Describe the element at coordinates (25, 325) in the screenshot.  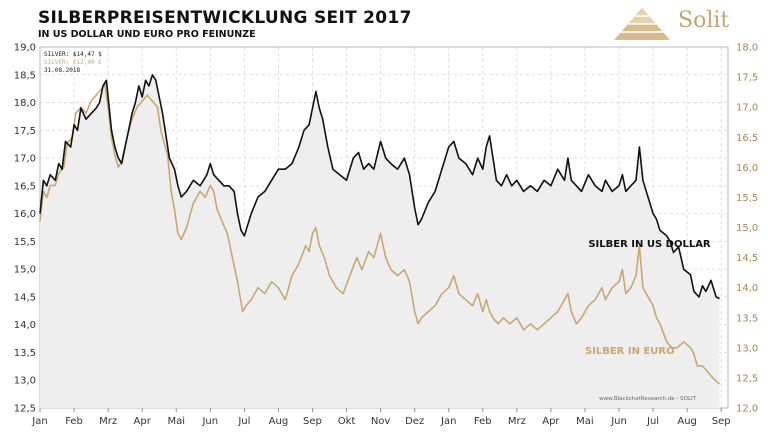
I see `y-left-tick-label: 14,0` at that location.